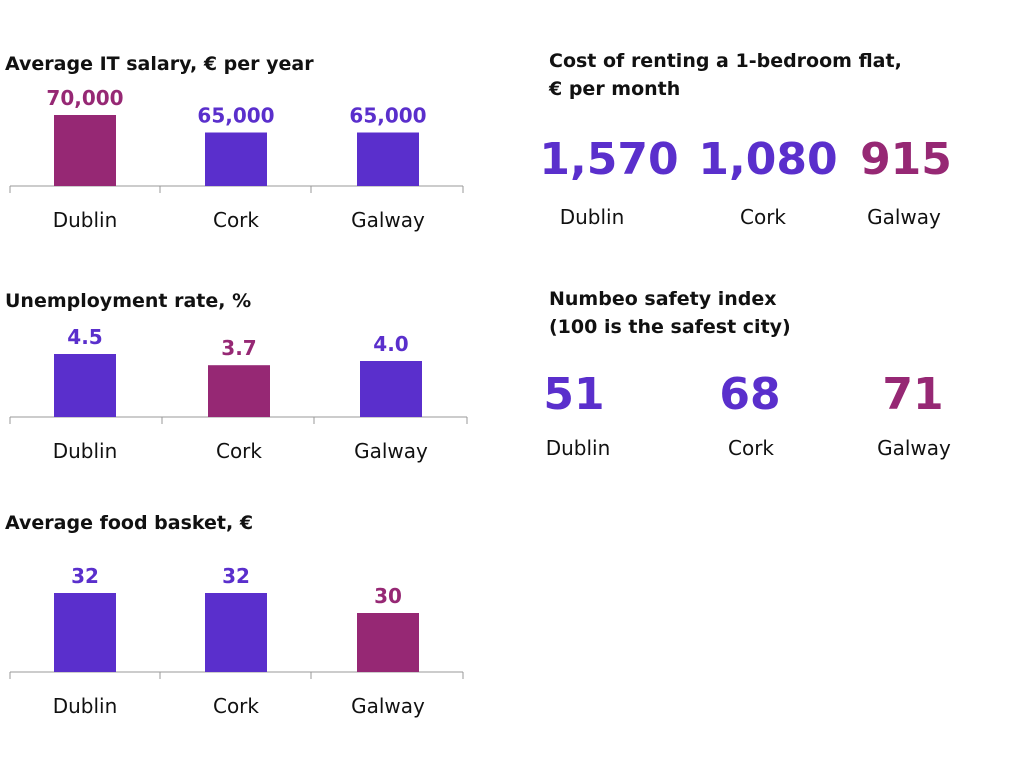  Describe the element at coordinates (768, 159) in the screenshot. I see `stat-value-cork: 1,080` at that location.